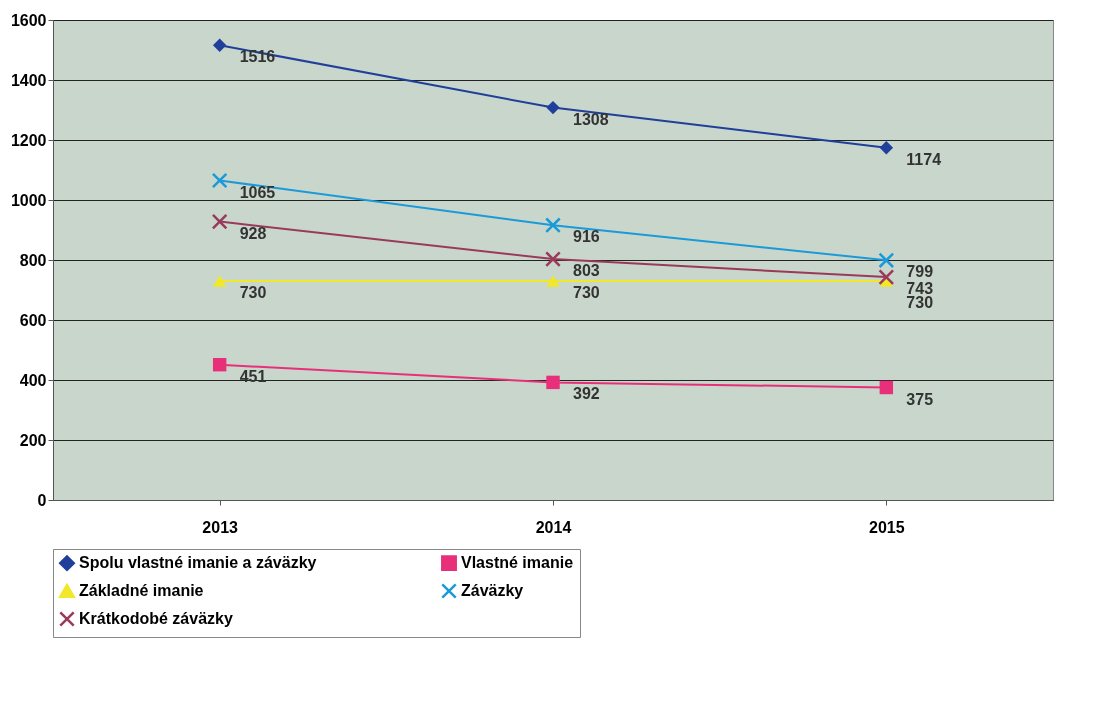  Describe the element at coordinates (33, 260) in the screenshot. I see `y-tick-label: 800` at that location.